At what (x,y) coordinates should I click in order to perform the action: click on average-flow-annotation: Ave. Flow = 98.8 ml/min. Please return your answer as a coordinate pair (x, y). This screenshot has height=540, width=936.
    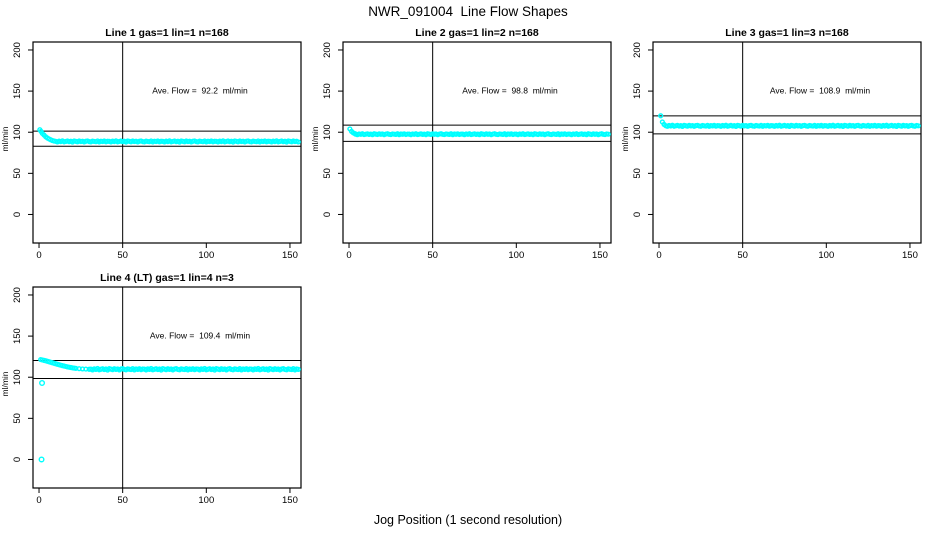
    Looking at the image, I should click on (510, 91).